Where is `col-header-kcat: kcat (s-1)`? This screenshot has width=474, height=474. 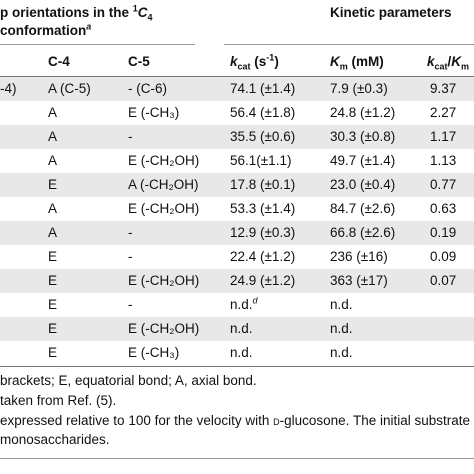
col-header-kcat: kcat (s-1) is located at coordinates (254, 62).